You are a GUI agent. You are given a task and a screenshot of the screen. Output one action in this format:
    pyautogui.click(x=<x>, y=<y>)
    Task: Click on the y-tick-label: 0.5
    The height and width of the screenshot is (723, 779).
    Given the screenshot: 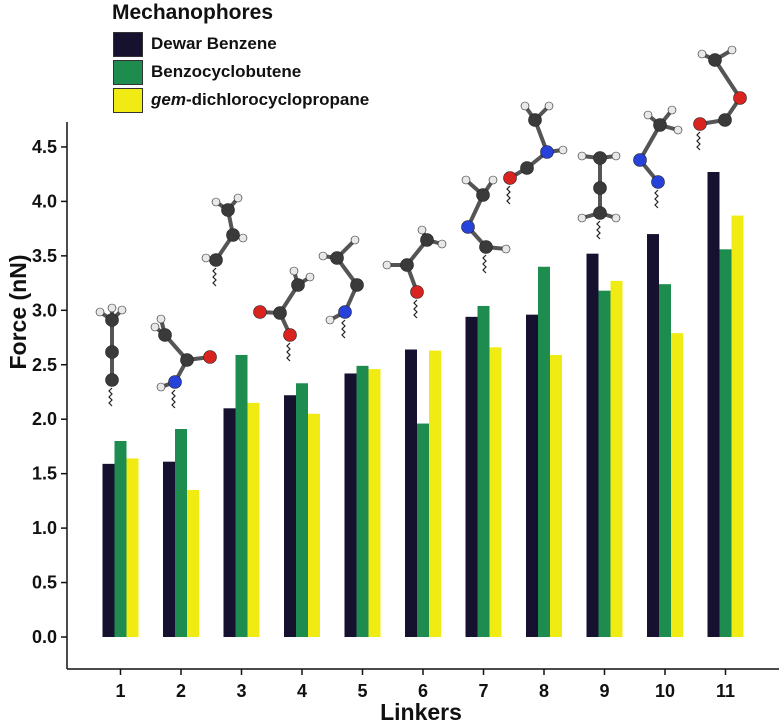 What is the action you would take?
    pyautogui.click(x=44, y=583)
    